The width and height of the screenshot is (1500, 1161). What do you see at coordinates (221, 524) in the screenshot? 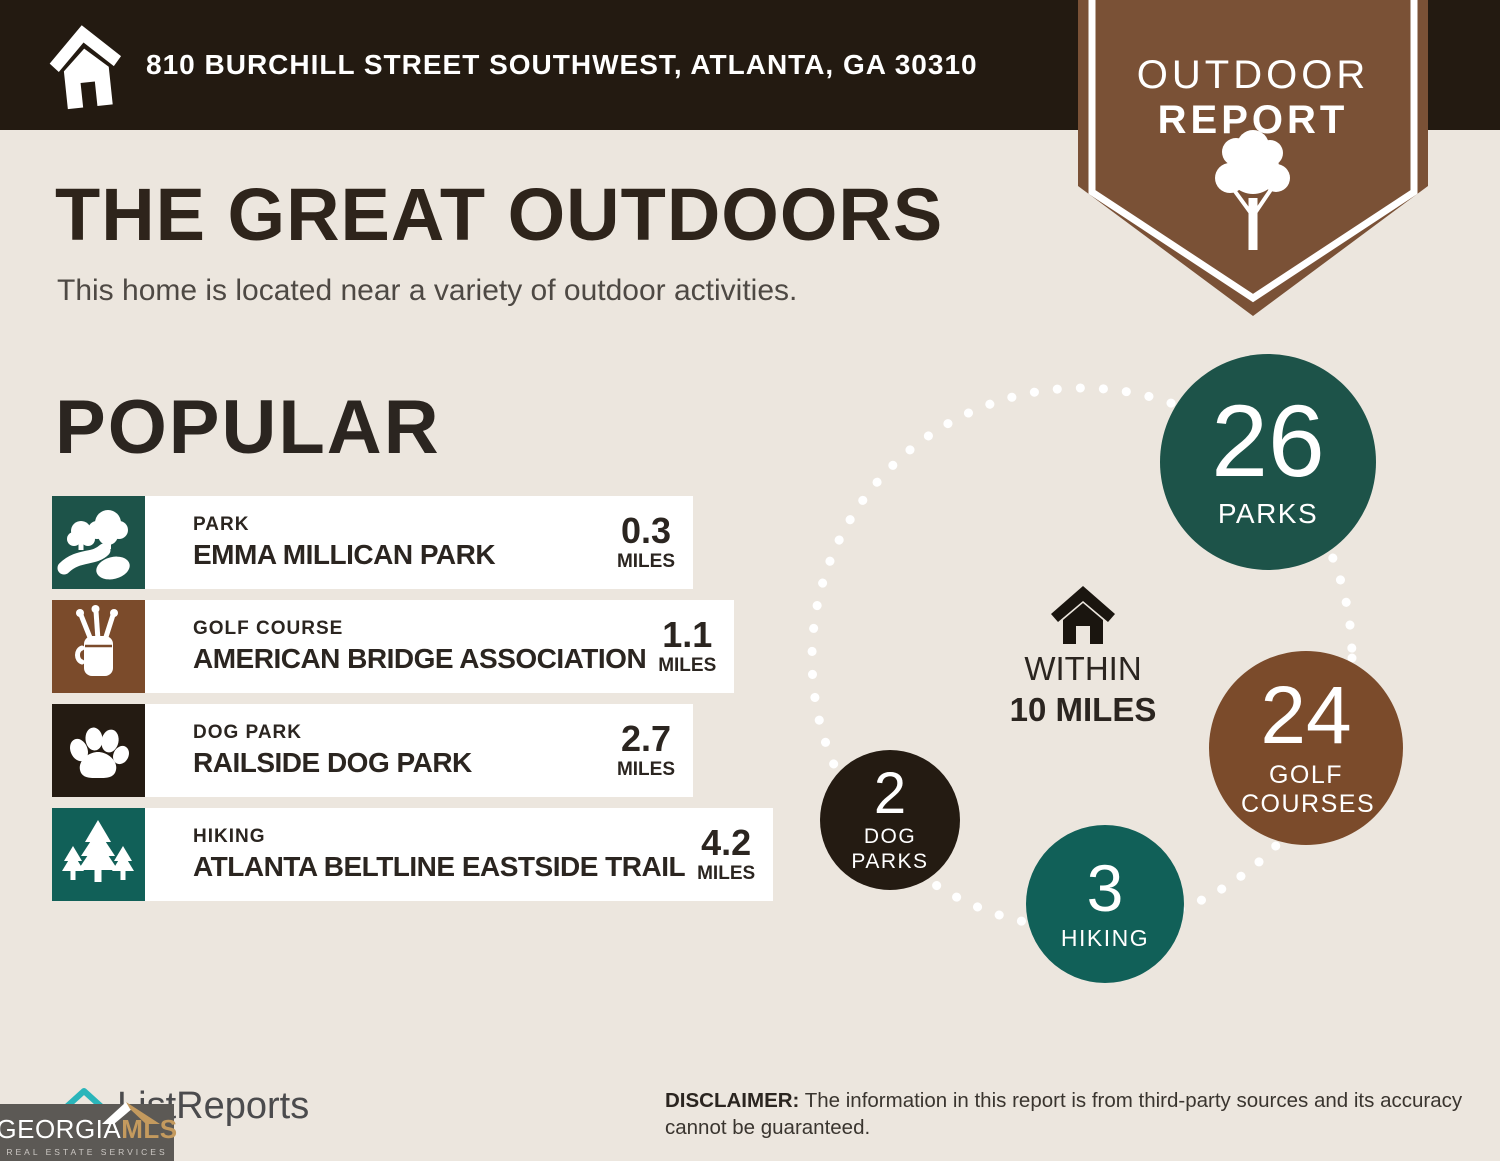
I see `item-category: PARK` at bounding box center [221, 524].